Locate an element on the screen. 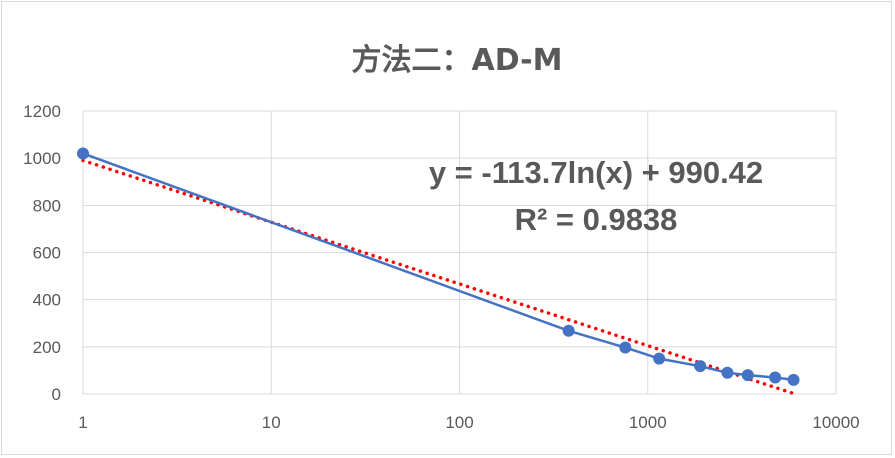 The height and width of the screenshot is (458, 895). y-tick-label: 0 is located at coordinates (56, 394).